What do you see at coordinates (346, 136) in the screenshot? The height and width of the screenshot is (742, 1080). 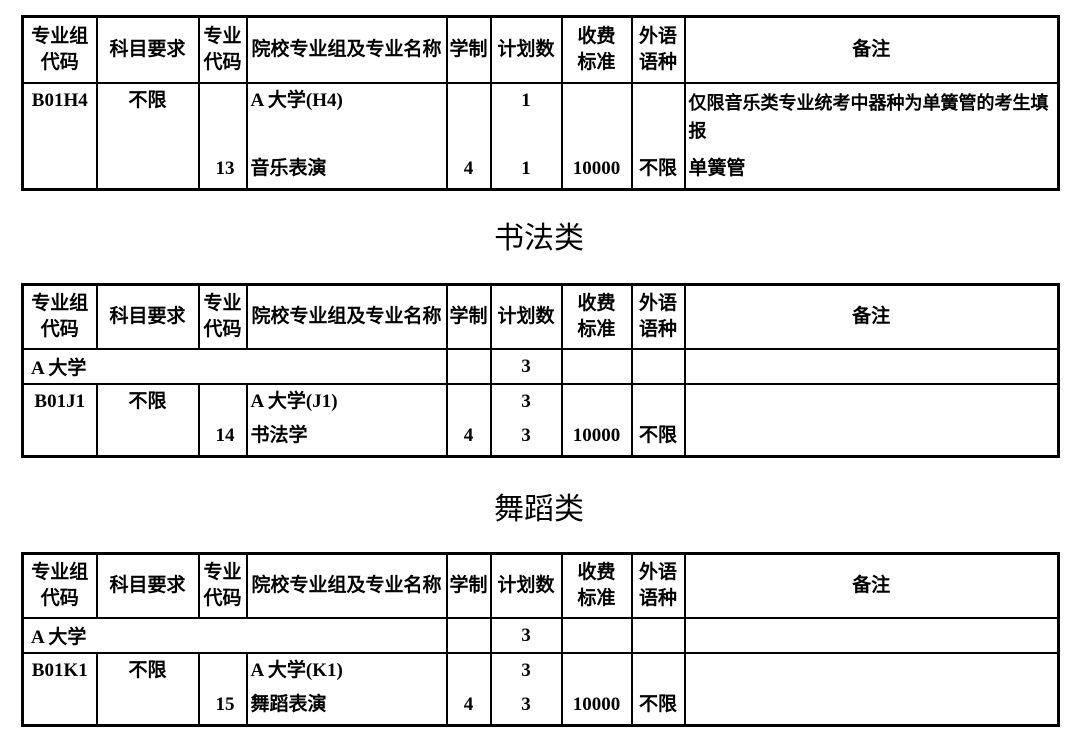 I see `group-major-name-cell: A 大学(H4) 音乐表演` at bounding box center [346, 136].